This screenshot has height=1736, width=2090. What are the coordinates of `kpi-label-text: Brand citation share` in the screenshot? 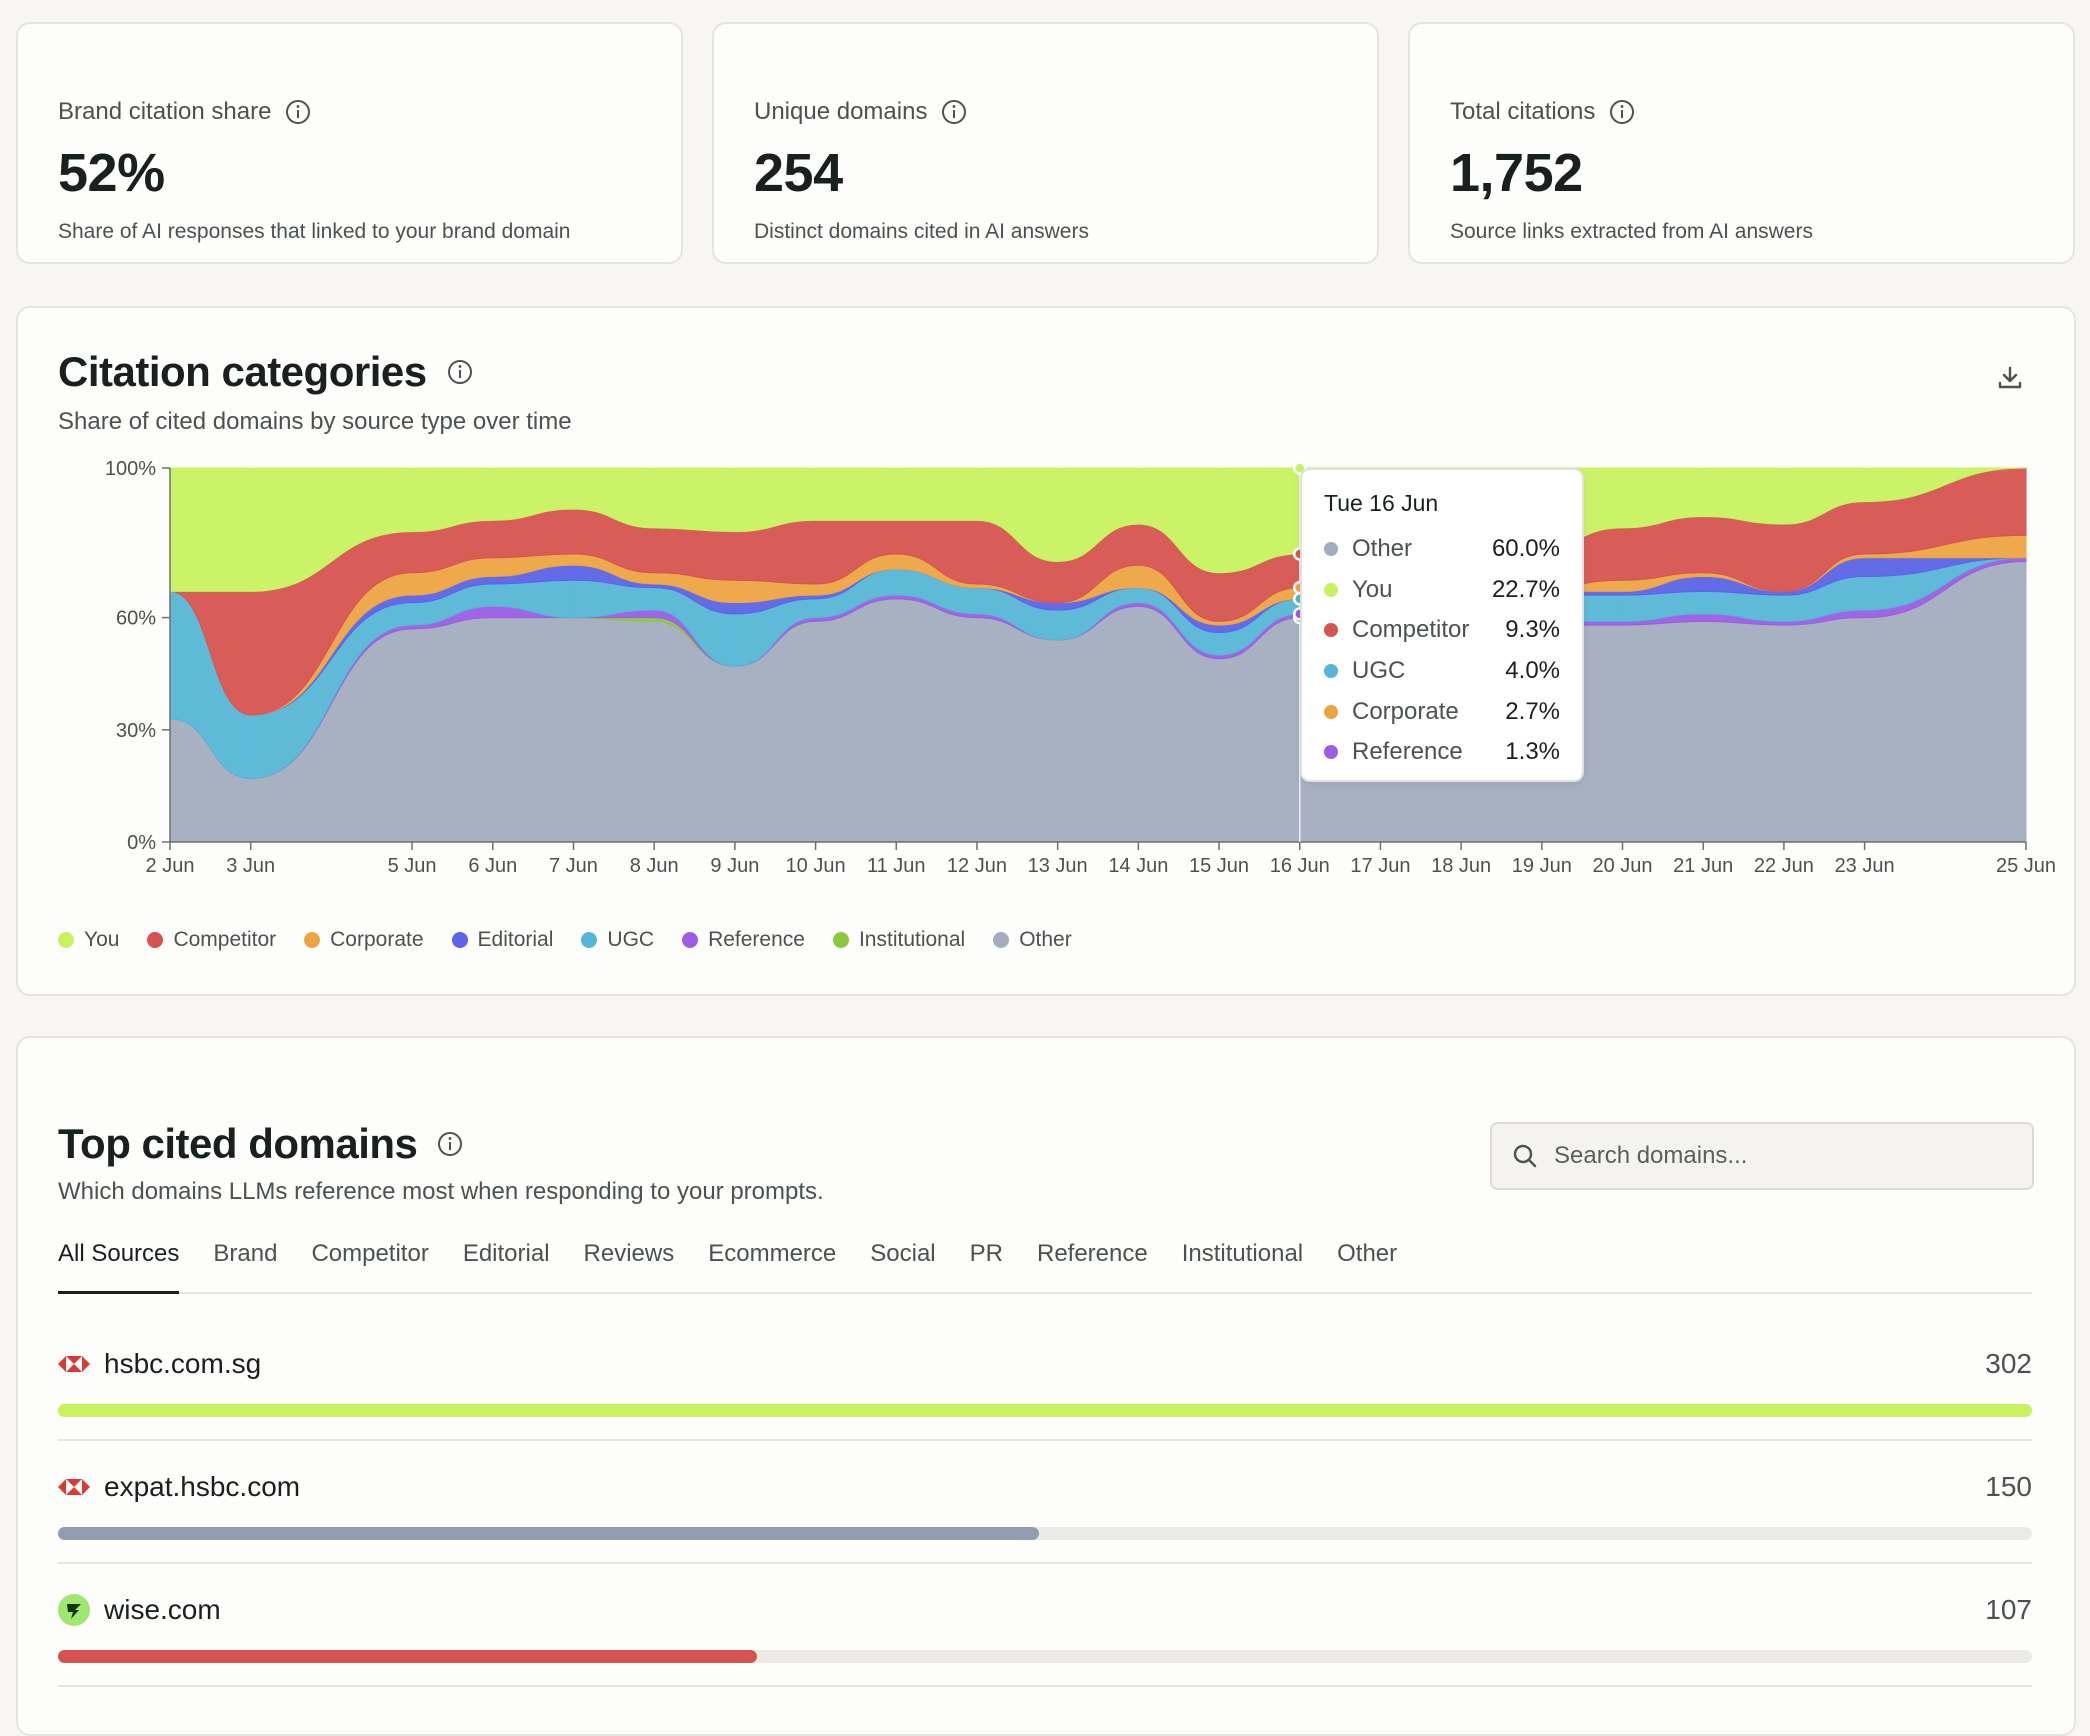 It's located at (165, 111).